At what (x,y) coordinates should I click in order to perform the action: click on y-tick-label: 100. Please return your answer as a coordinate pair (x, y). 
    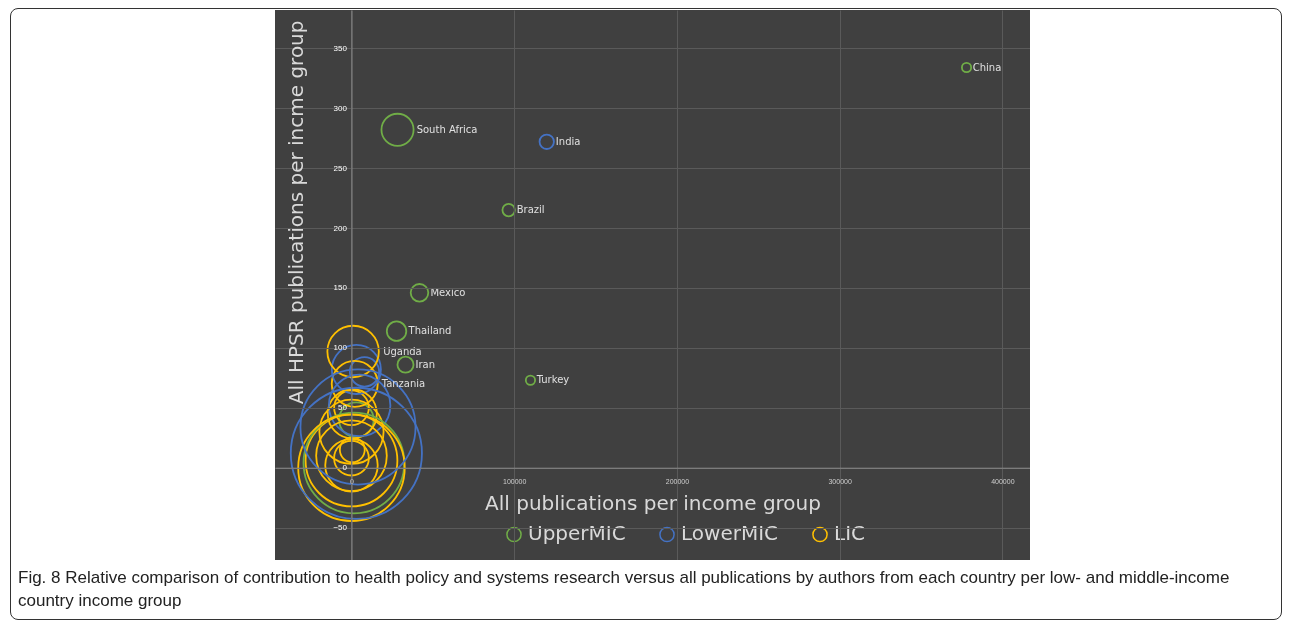
    Looking at the image, I should click on (340, 348).